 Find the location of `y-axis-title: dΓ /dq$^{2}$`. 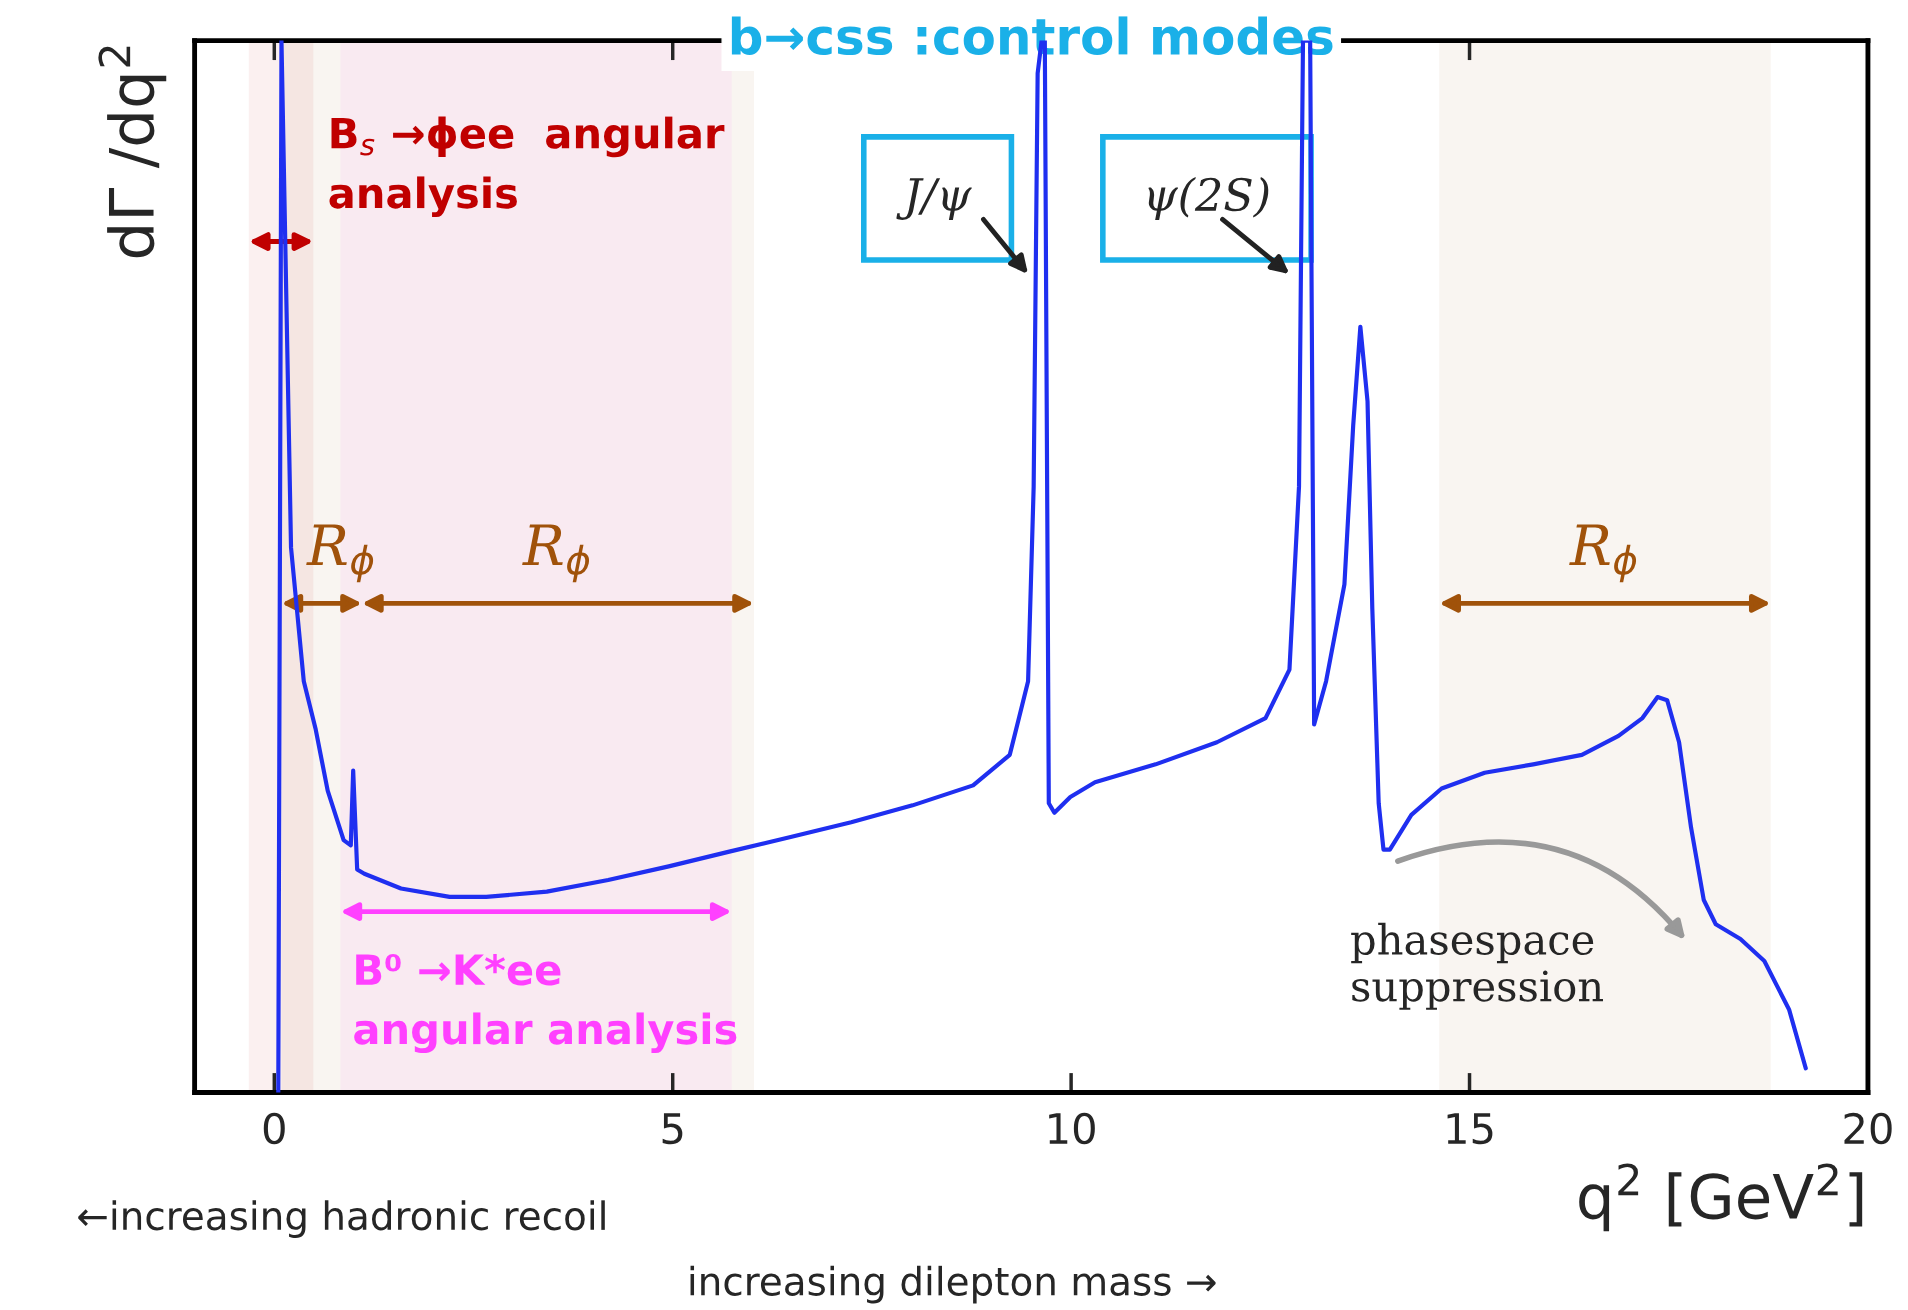

y-axis-title: dΓ /dq$^{2}$ is located at coordinates (132, 152).